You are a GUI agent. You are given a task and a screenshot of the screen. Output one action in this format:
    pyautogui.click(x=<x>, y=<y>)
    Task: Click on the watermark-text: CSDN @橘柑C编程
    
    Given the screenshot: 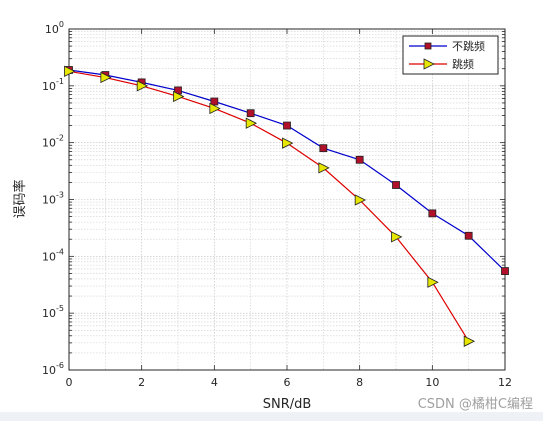 What is the action you would take?
    pyautogui.click(x=475, y=404)
    